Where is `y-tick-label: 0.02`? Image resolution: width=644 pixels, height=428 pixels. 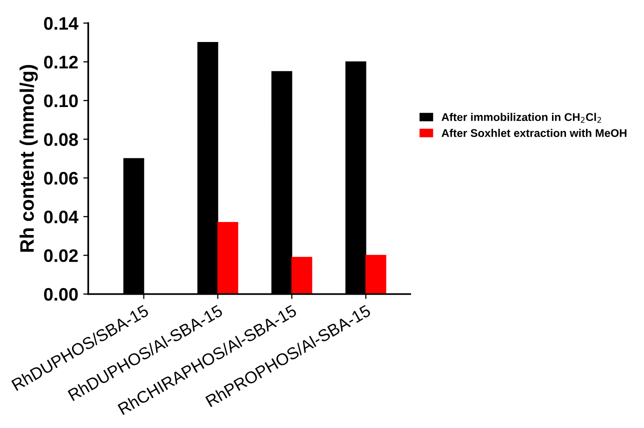 y-tick-label: 0.02 is located at coordinates (61, 255).